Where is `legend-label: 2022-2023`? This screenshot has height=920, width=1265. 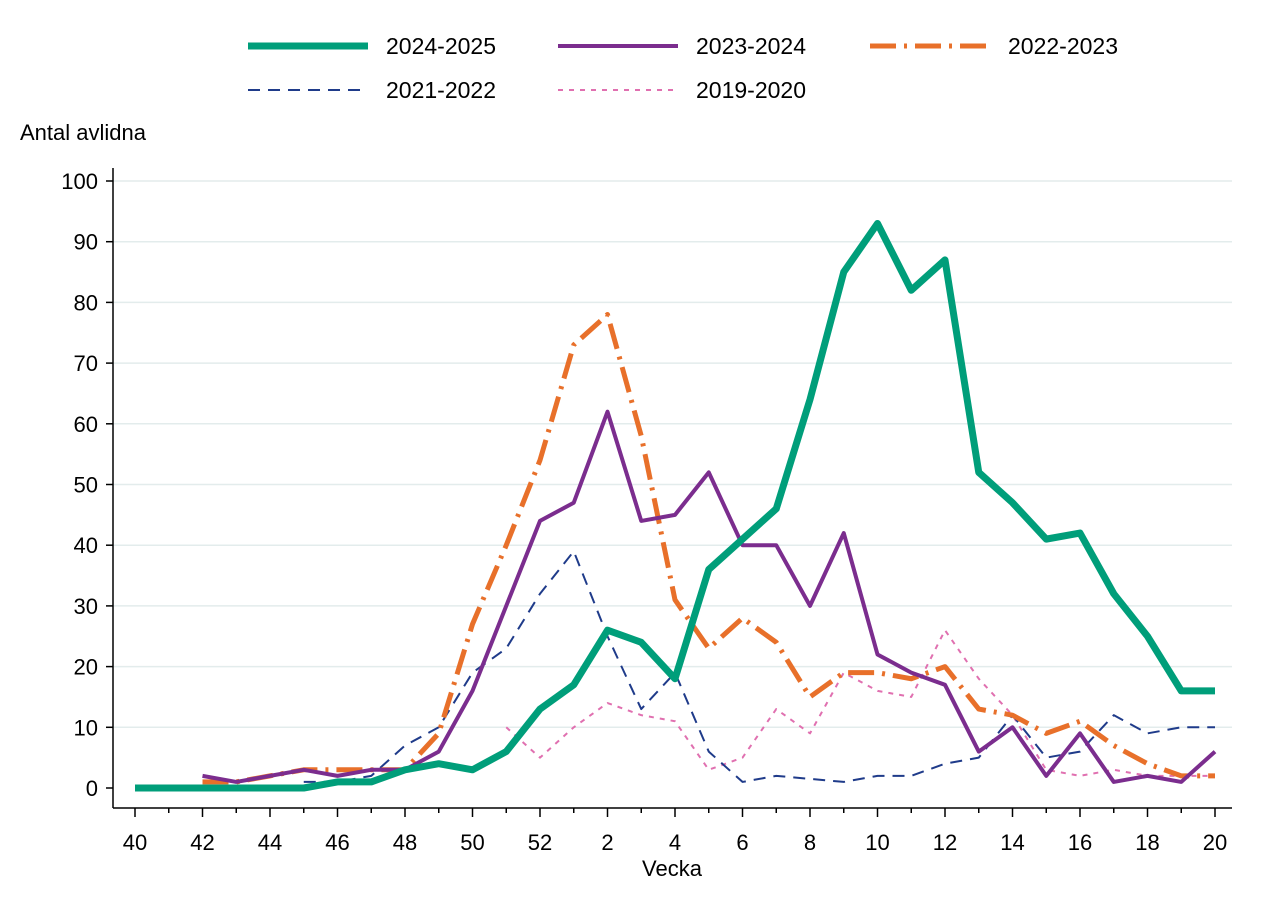 legend-label: 2022-2023 is located at coordinates (1063, 46).